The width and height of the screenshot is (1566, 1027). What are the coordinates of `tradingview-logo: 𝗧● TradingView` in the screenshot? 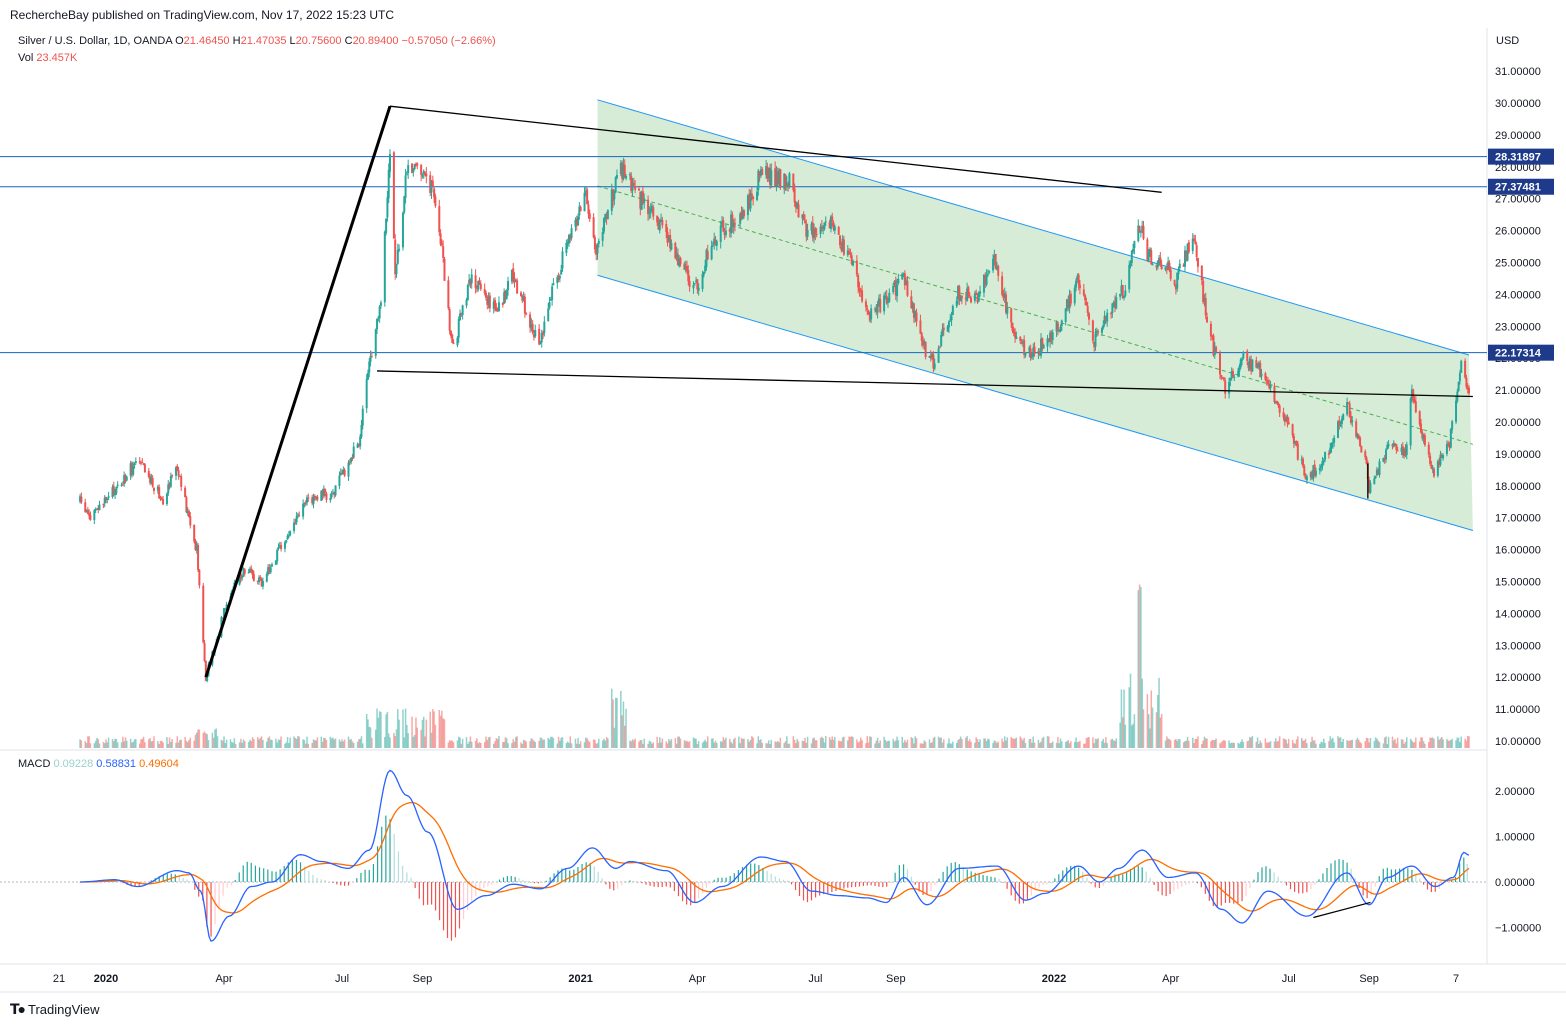 It's located at (55, 1009).